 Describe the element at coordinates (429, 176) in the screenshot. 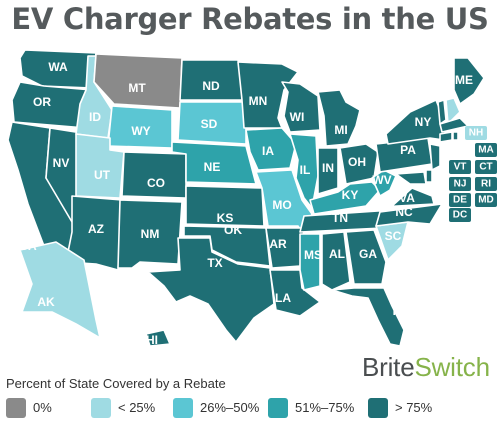

I see `state-de` at that location.